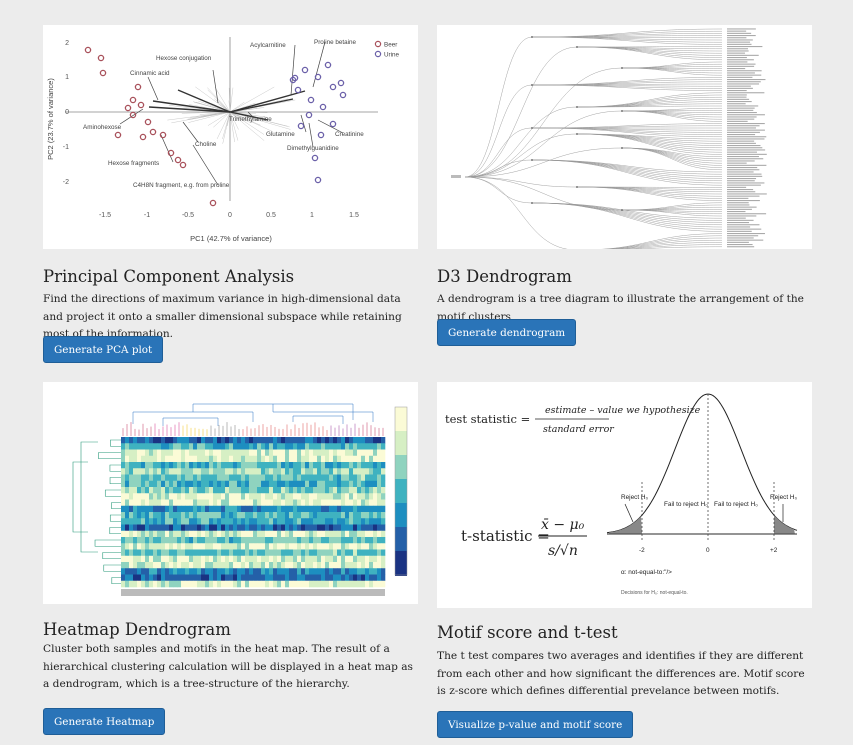 The image size is (853, 745). Describe the element at coordinates (67, 112) in the screenshot. I see `pca-y-tick: 0` at that location.